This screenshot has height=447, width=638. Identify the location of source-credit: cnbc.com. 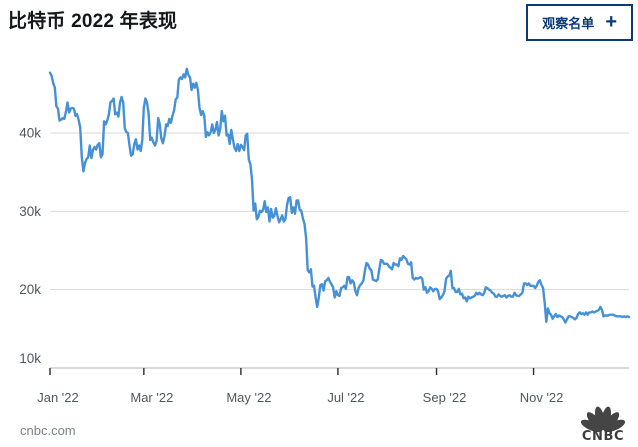
(48, 430).